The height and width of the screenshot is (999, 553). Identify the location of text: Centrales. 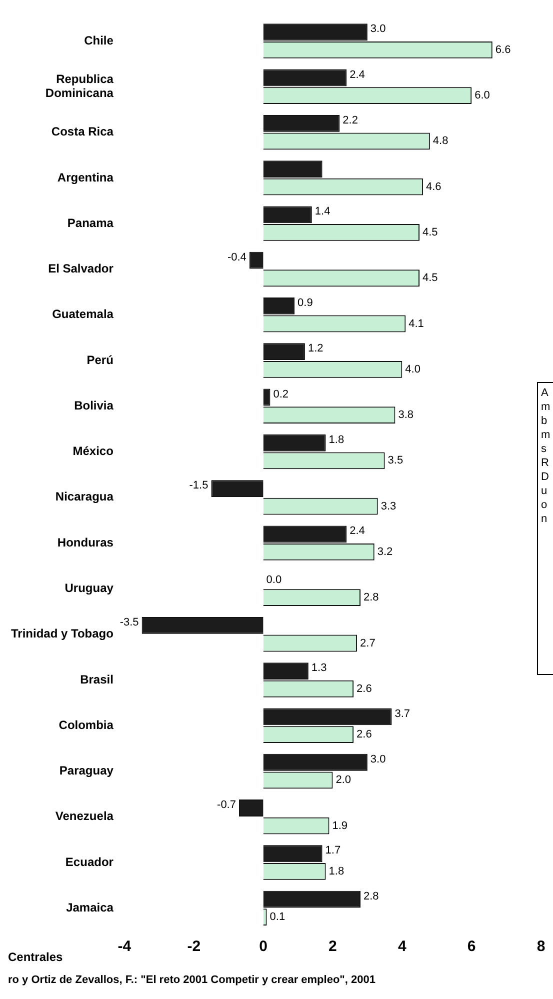
(35, 957).